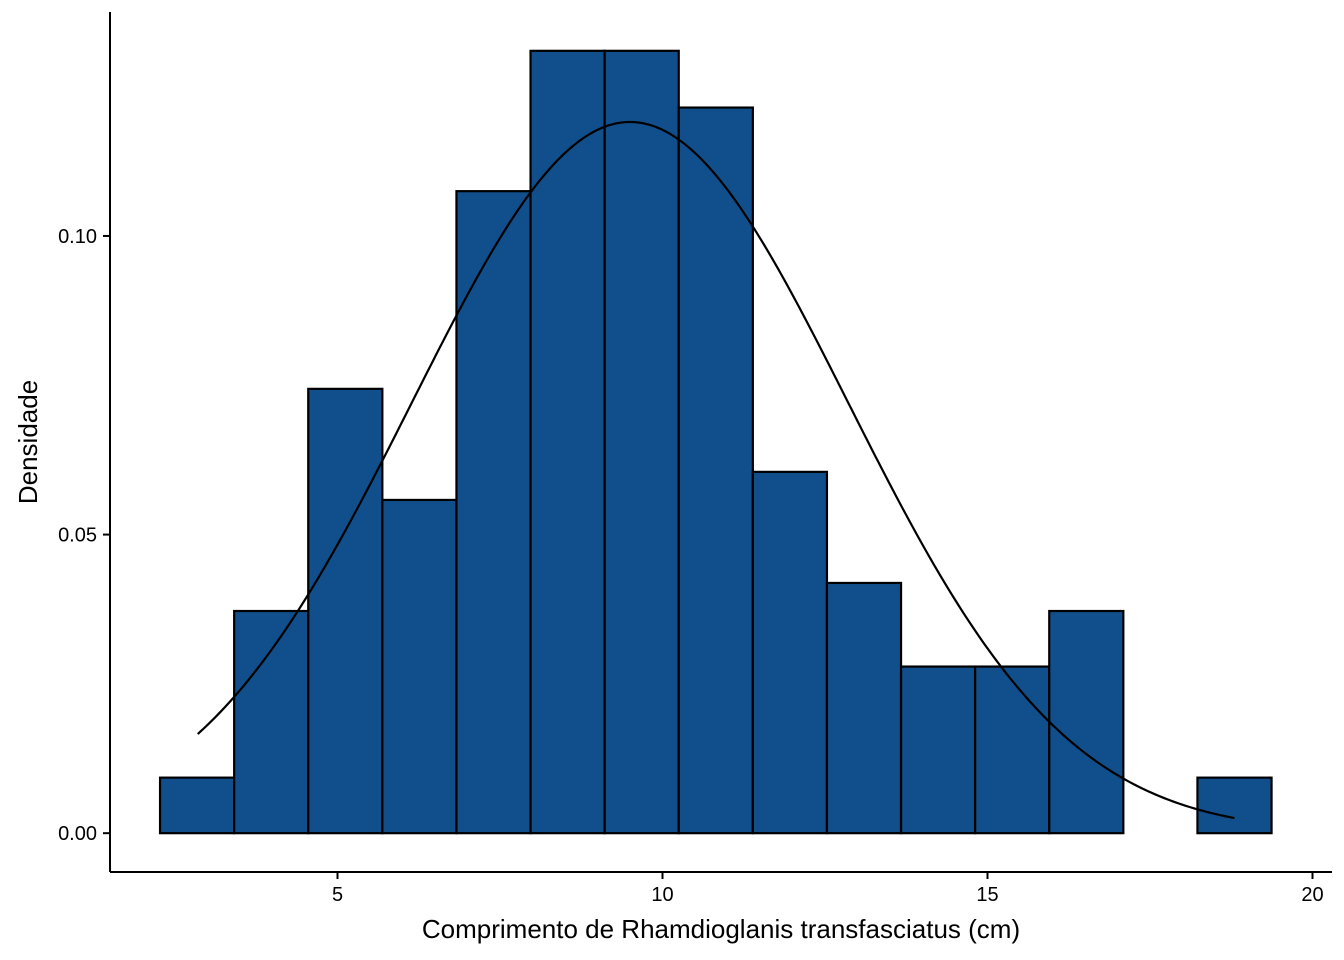 This screenshot has width=1344, height=960. Describe the element at coordinates (77, 536) in the screenshot. I see `y-tick-label-1: 0.05` at that location.